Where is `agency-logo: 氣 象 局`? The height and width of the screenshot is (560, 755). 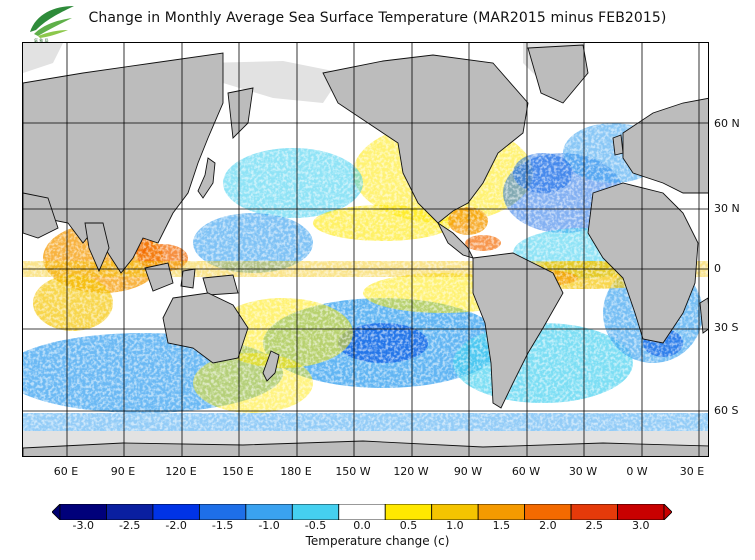 agency-logo: 氣 象 局 is located at coordinates (52, 24).